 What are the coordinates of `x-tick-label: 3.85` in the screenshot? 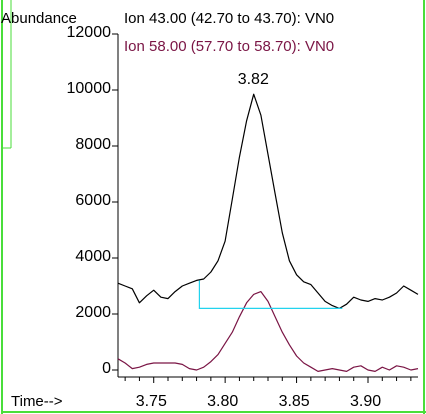 It's located at (294, 401).